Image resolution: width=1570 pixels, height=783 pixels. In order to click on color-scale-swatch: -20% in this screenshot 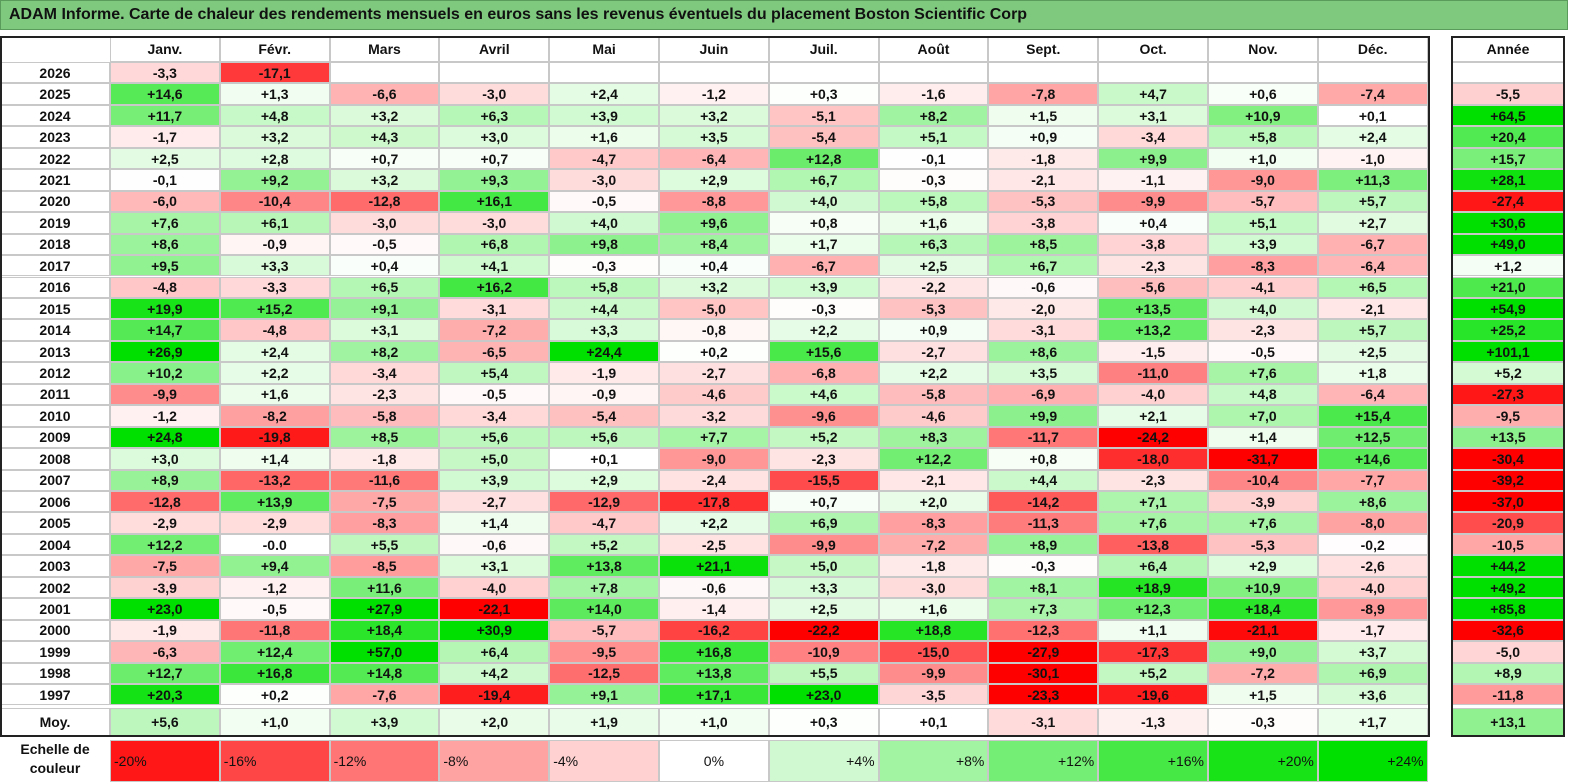, I will do `click(165, 761)`.